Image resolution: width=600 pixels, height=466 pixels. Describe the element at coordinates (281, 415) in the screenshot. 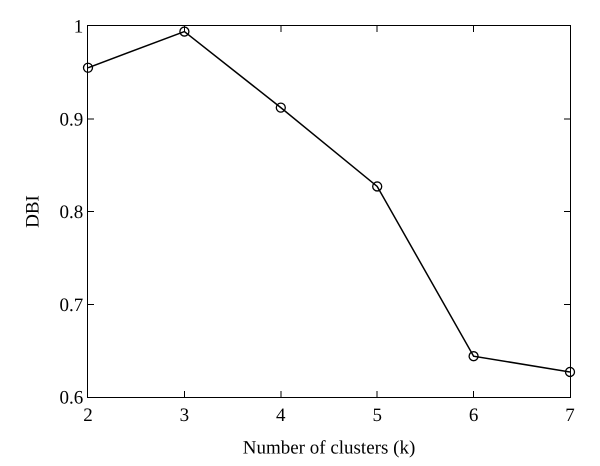

I see `x-tick-label: 4` at that location.